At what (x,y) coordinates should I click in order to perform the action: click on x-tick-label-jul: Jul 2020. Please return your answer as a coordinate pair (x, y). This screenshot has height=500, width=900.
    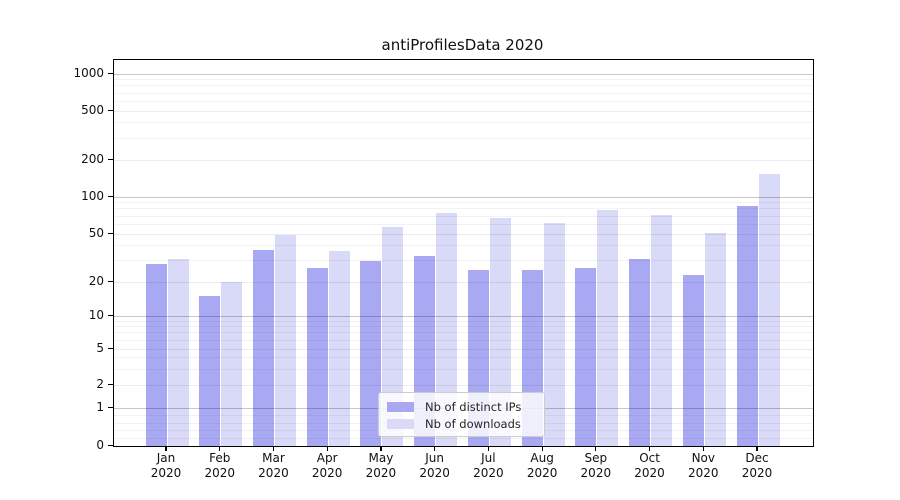
    Looking at the image, I should click on (488, 465).